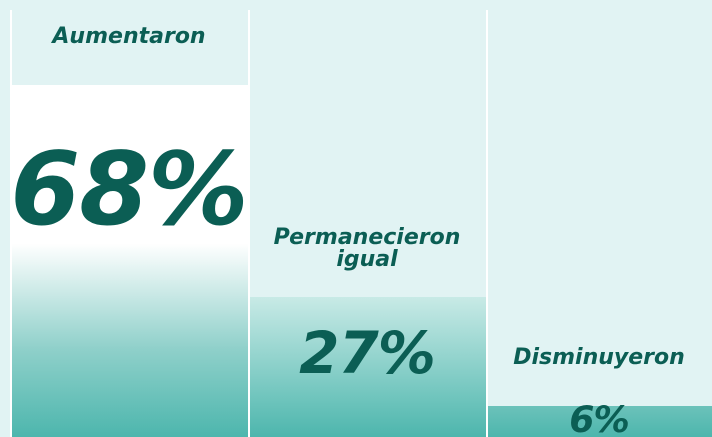 This screenshot has height=437, width=712. I want to click on category-label: Disminuyeron, so click(599, 357).